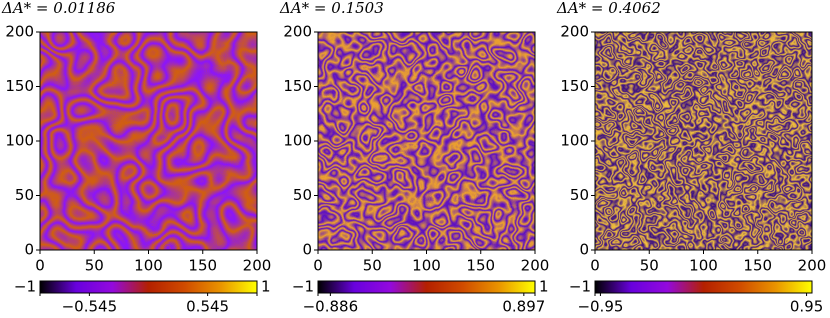 The image size is (830, 318). What do you see at coordinates (331, 8) in the screenshot?
I see `panel-title: ΔA* = 0.1503` at bounding box center [331, 8].